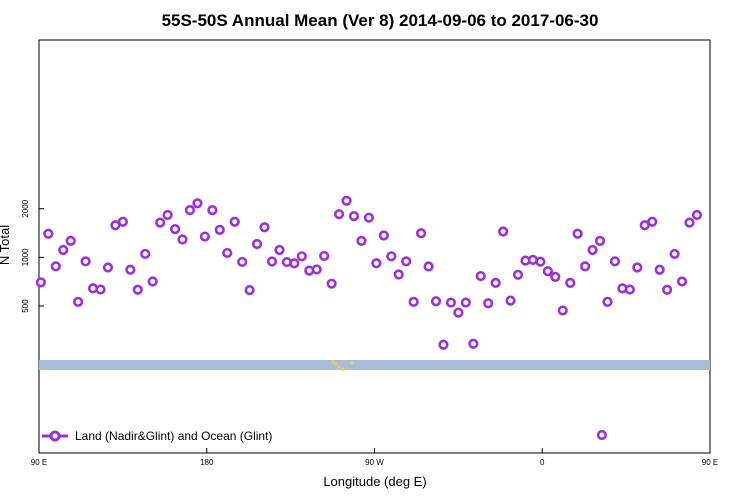 The image size is (750, 500). Describe the element at coordinates (6, 245) in the screenshot. I see `y-axis-label: N Total` at that location.